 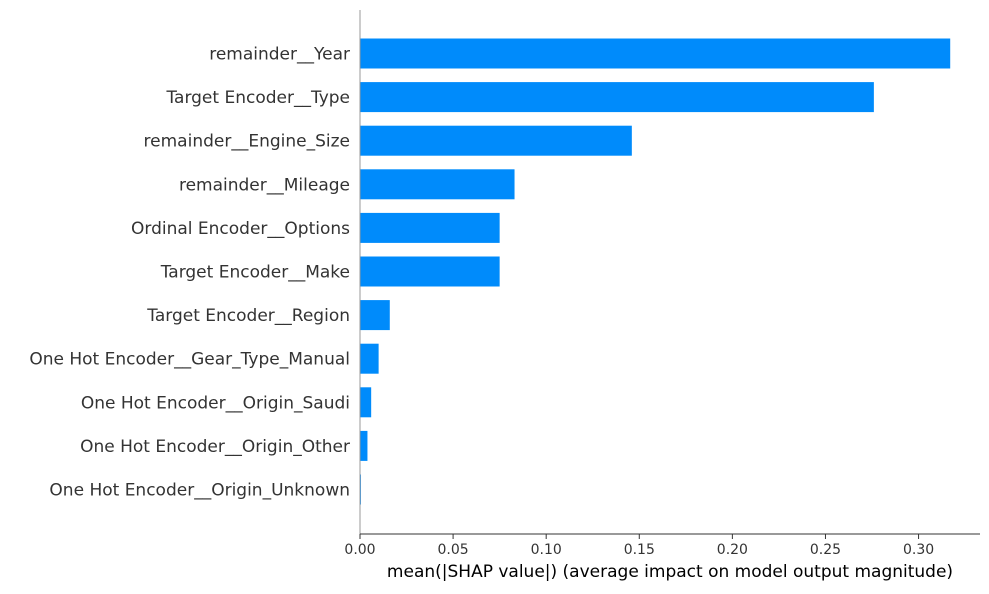 I want to click on x-tick-label-4: 0.20, so click(x=732, y=550).